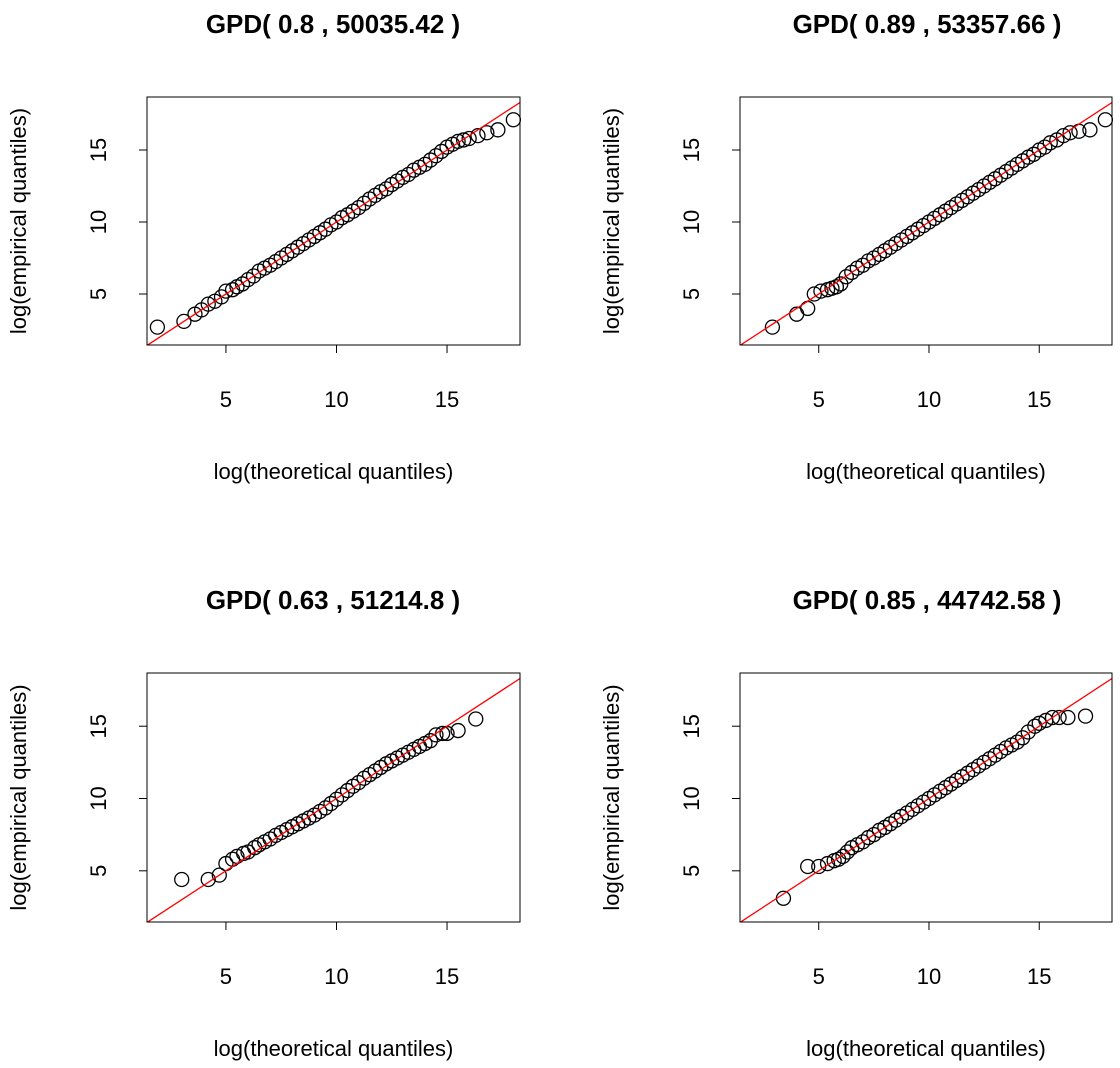 The image size is (1120, 1068). Describe the element at coordinates (333, 24) in the screenshot. I see `panel-title: GPD( 0.8 , 50035.42 )` at that location.